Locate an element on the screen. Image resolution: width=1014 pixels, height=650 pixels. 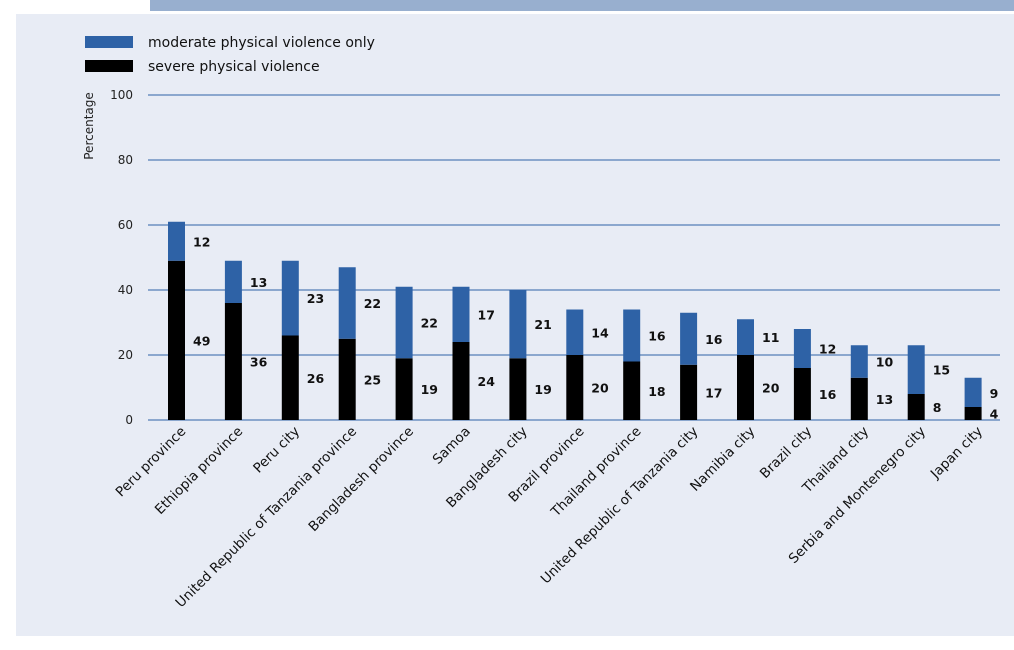
value-label-moderate-0: 12 is located at coordinates (201, 241).